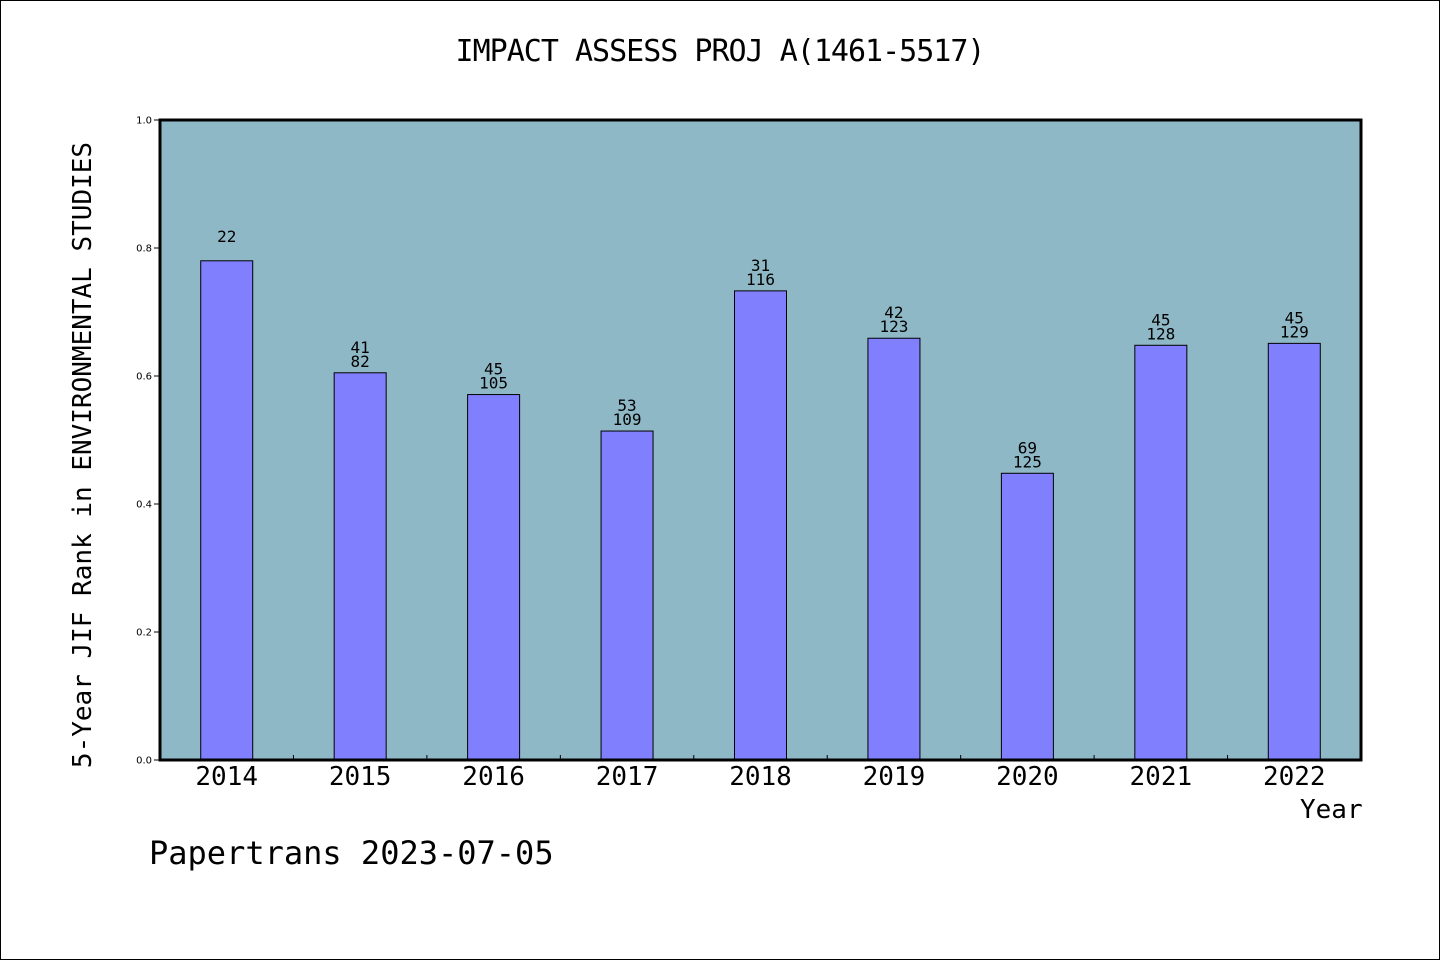  Describe the element at coordinates (144, 121) in the screenshot. I see `y-tick-label: 1.0` at that location.